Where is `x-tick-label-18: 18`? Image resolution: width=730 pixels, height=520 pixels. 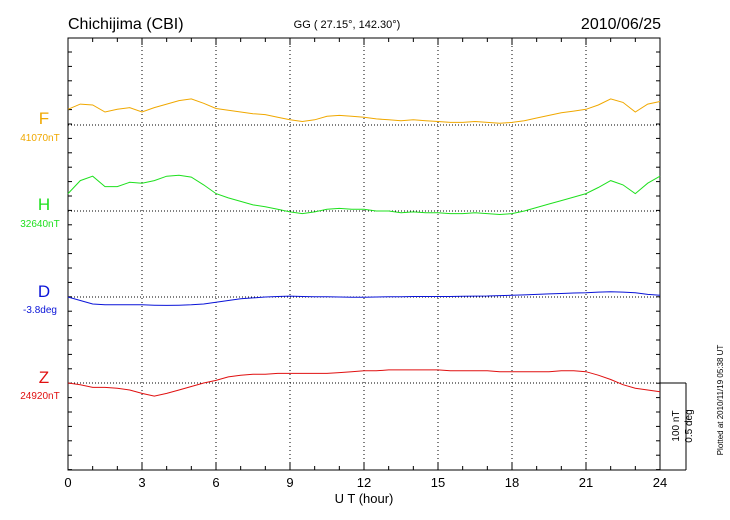
x-tick-label-18: 18 is located at coordinates (512, 482).